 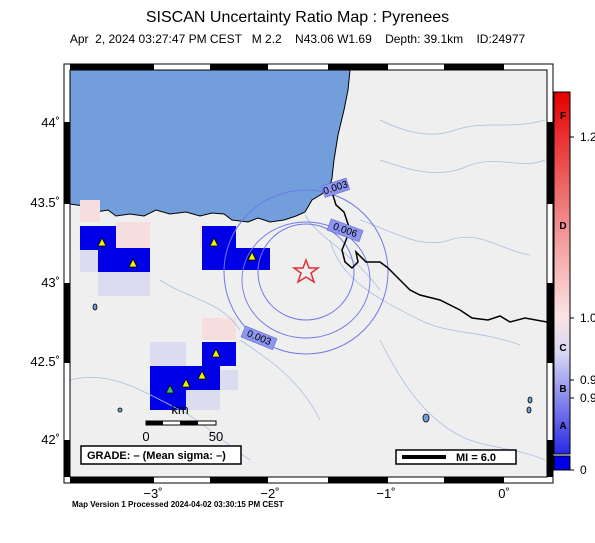 I want to click on bay-of-biscay, so click(x=210, y=146).